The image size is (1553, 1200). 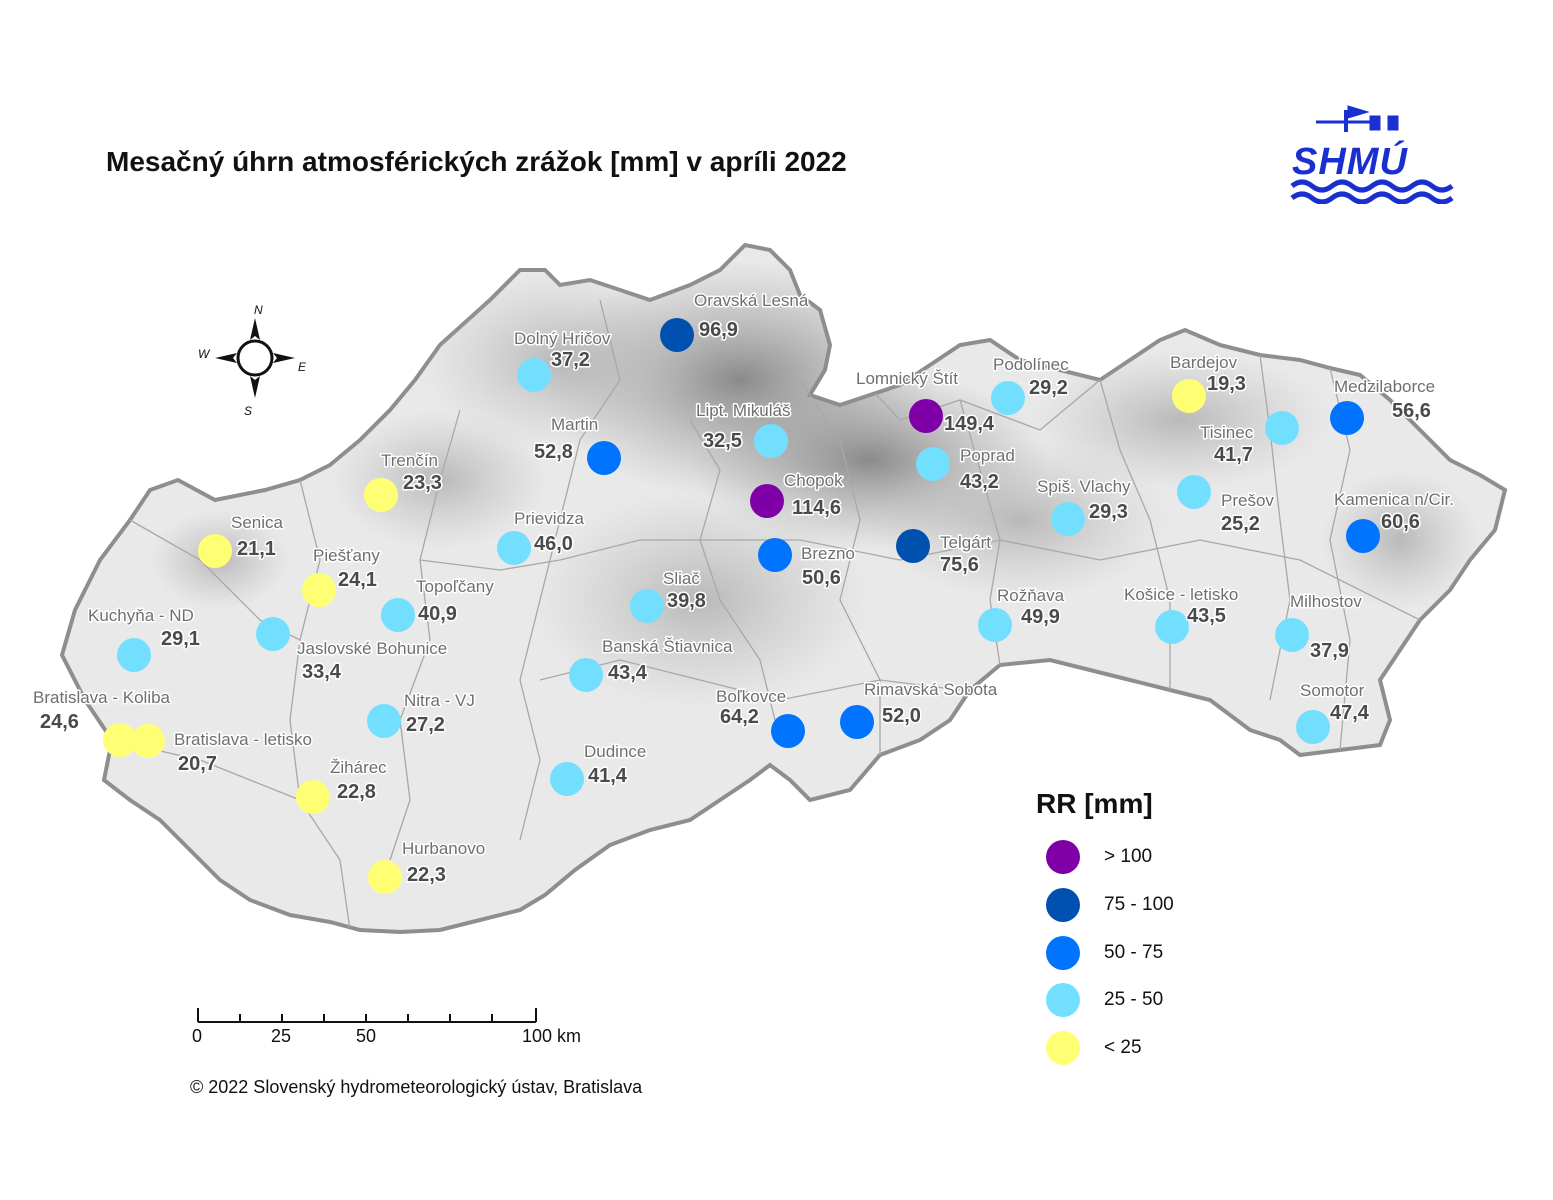 I want to click on station-value: 60,6, so click(x=1400, y=522).